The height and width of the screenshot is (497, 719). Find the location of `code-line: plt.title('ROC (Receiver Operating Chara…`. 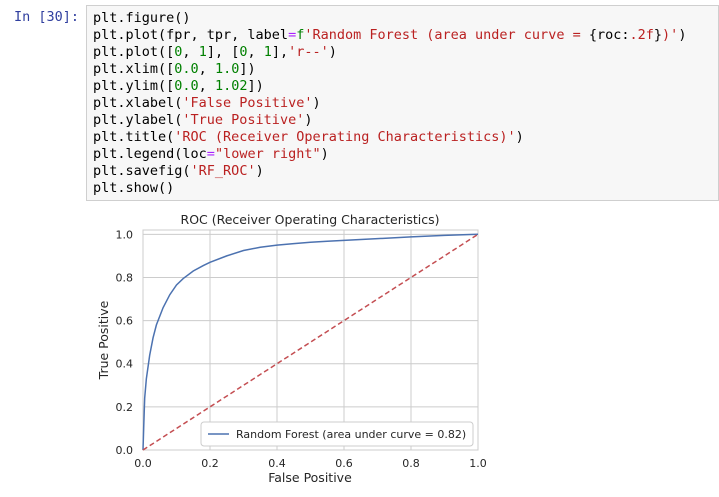

code-line: plt.title('ROC (Receiver Operating Chara… is located at coordinates (308, 137).